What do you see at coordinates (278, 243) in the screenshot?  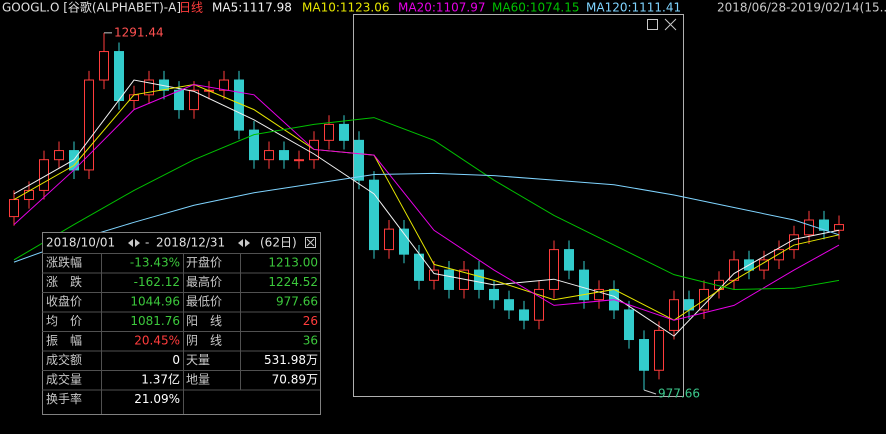 I see `days: (62日)` at bounding box center [278, 243].